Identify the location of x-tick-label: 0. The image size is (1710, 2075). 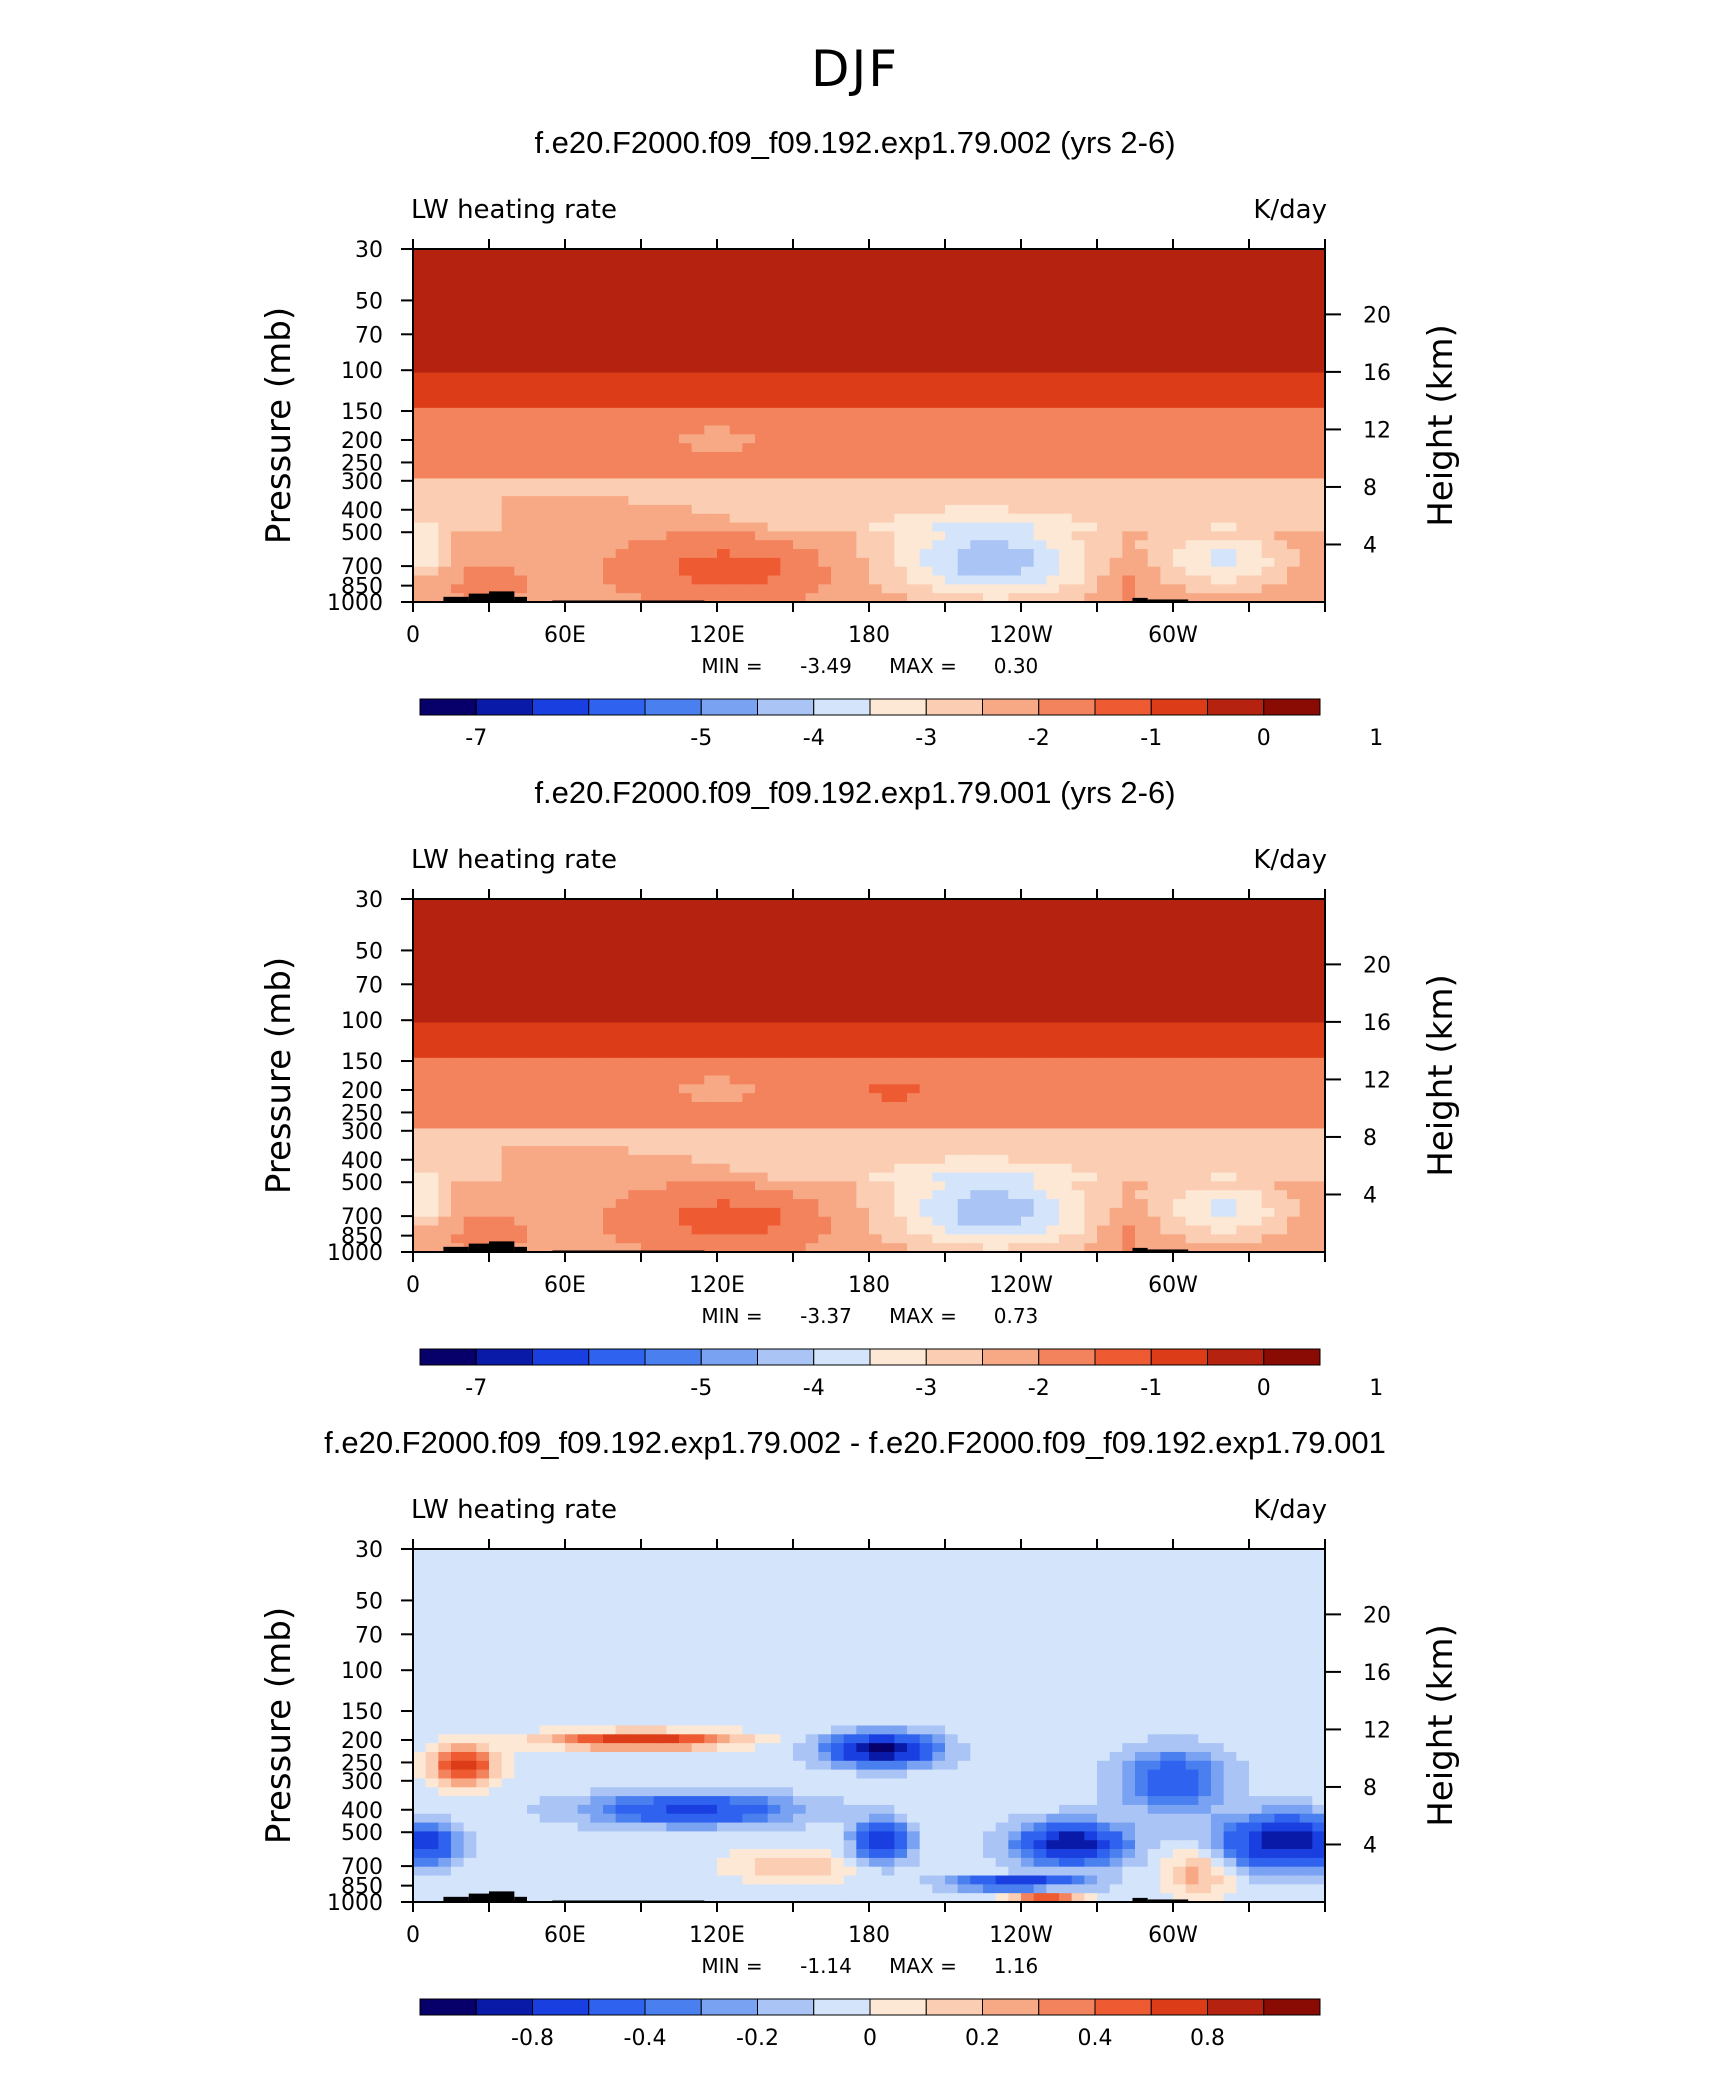
(413, 635).